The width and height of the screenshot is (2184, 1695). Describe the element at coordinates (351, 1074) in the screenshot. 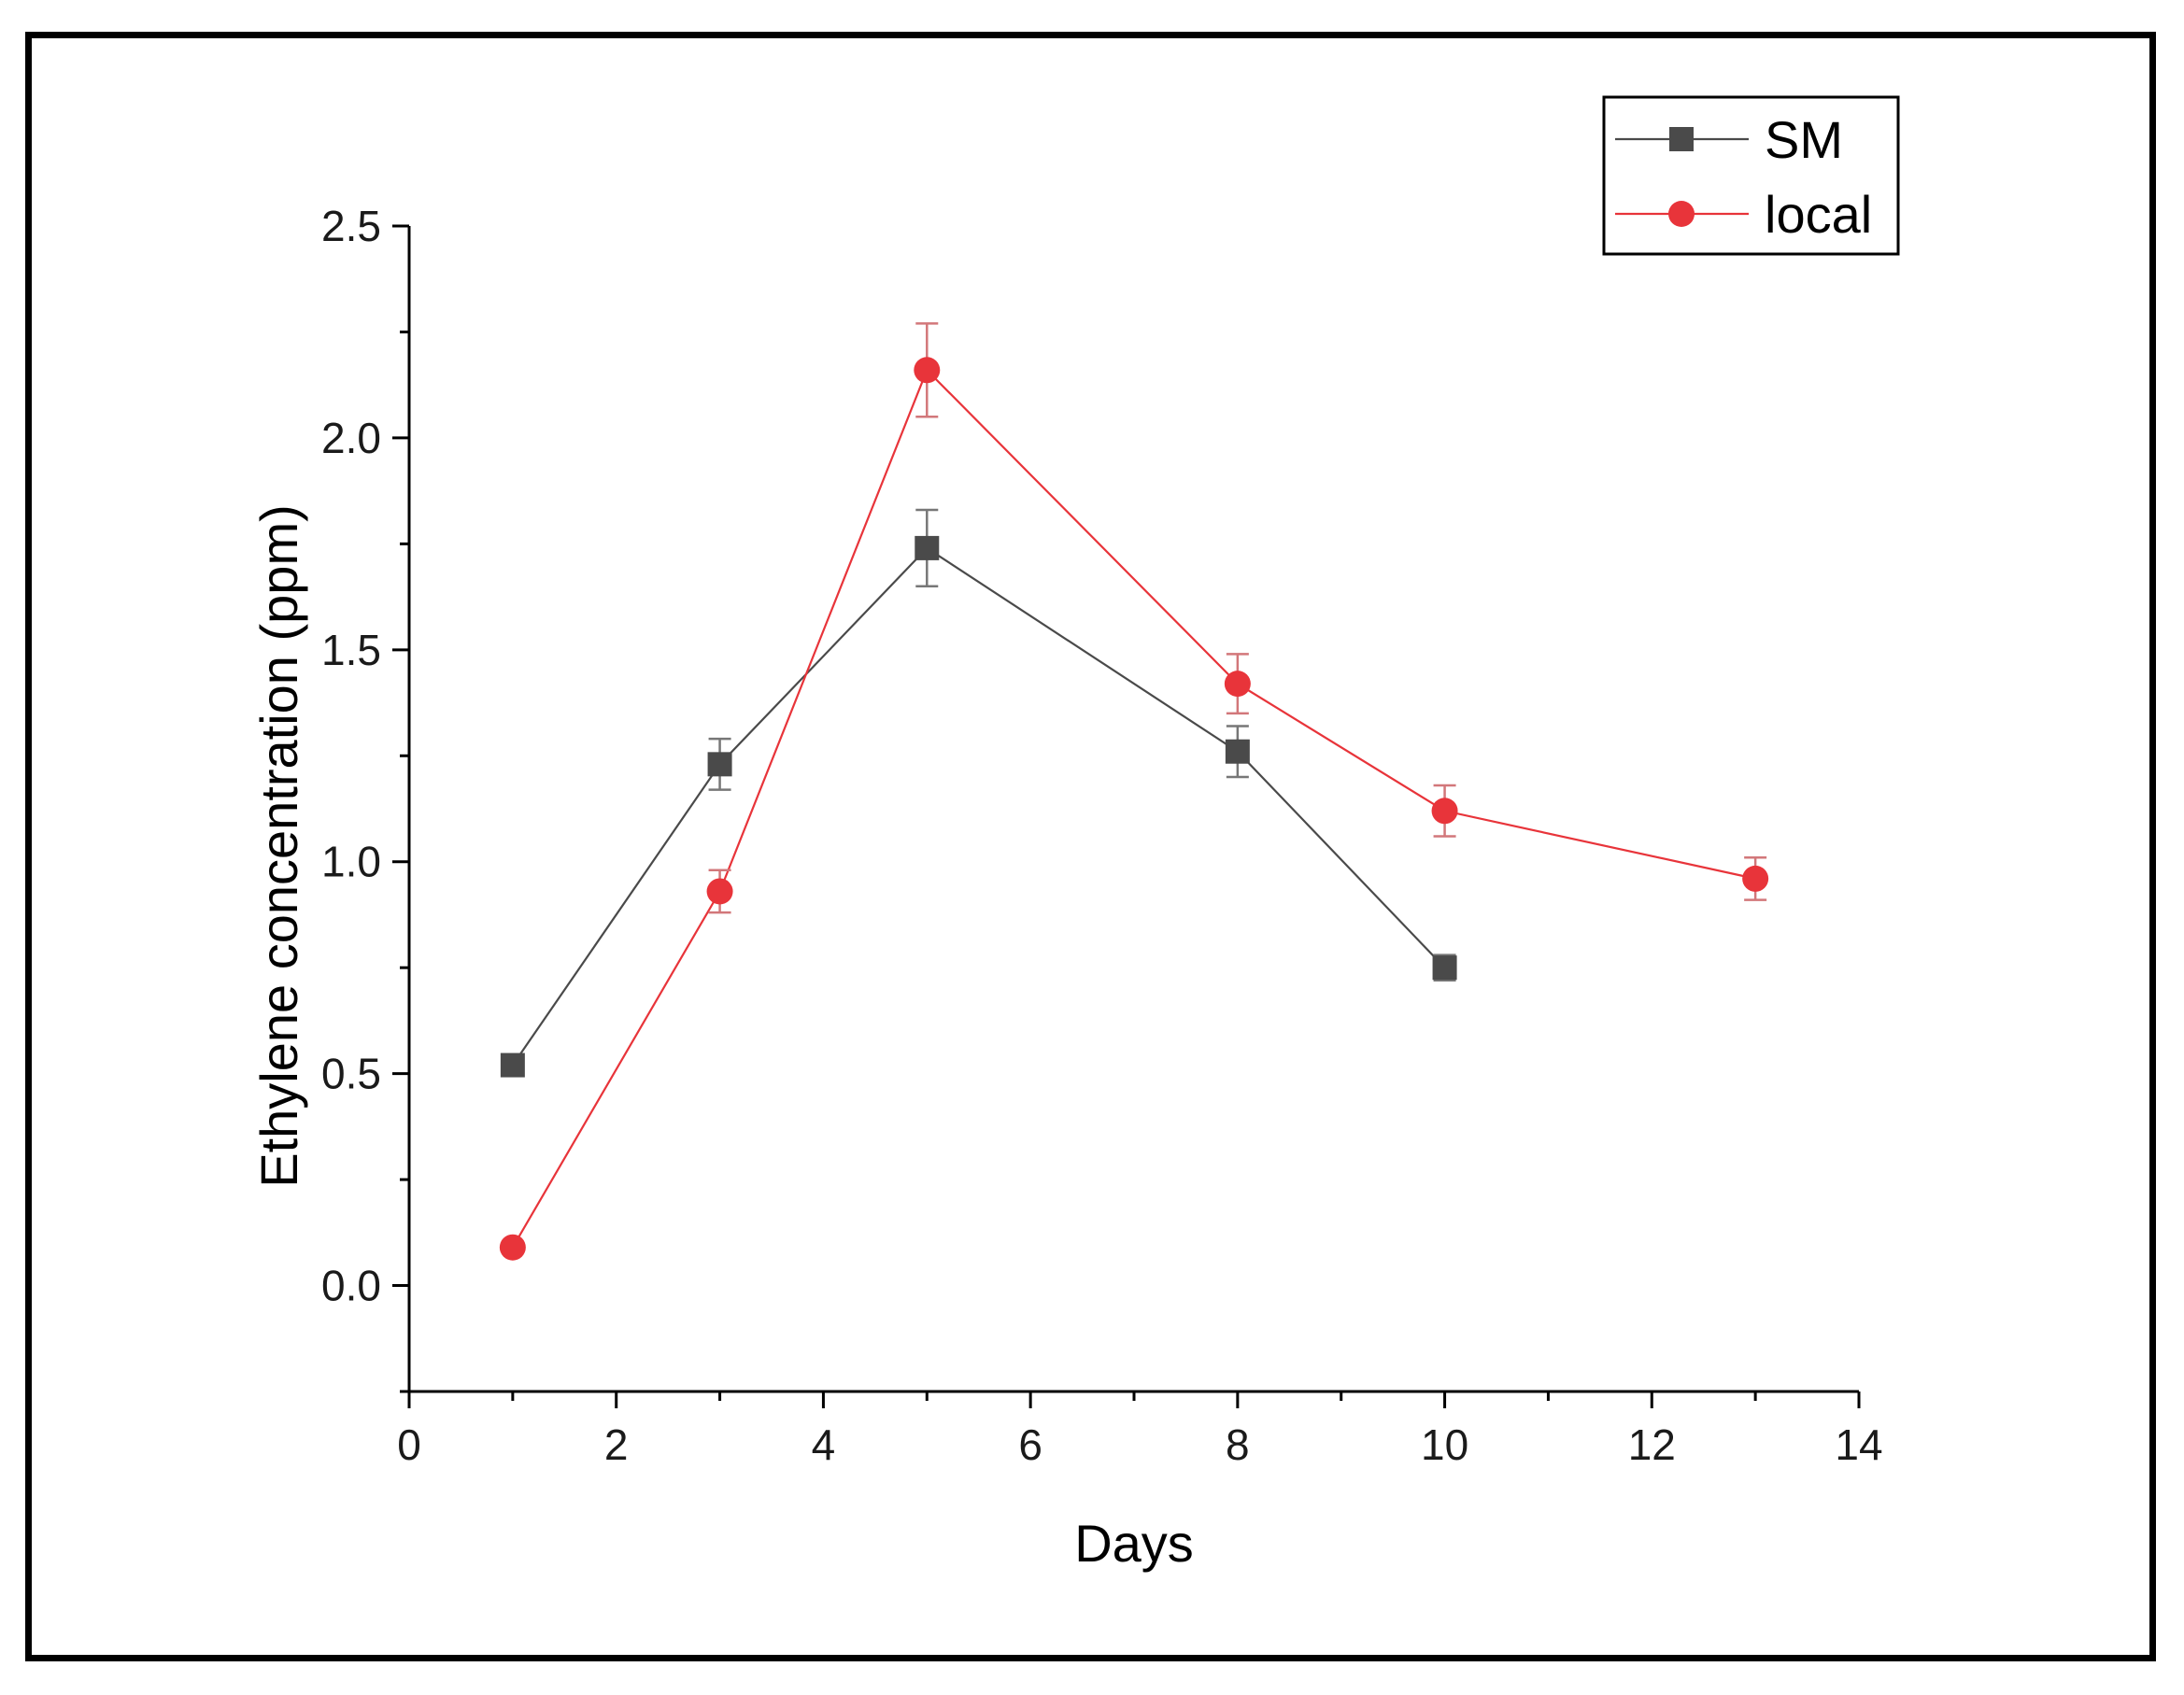

I see `y-tick-label: 0.5` at that location.